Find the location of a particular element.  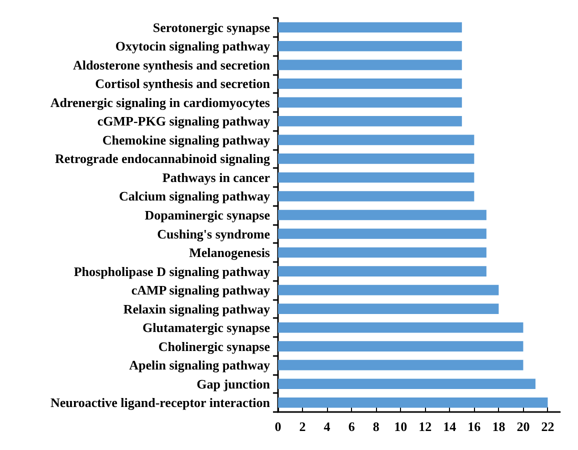

x-tick-label: 16 is located at coordinates (475, 426).